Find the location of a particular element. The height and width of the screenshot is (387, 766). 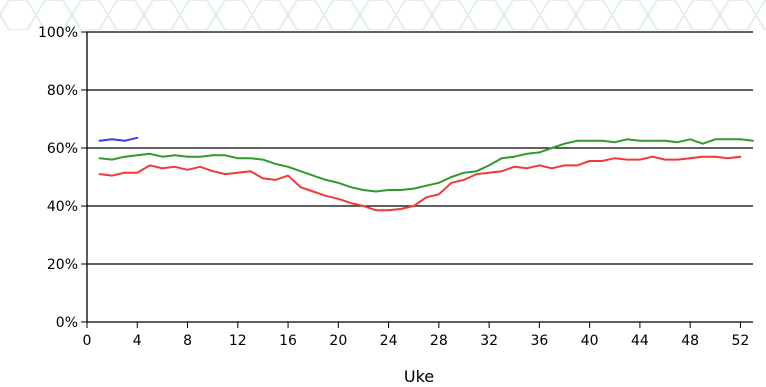

x-tick-label: 4 is located at coordinates (137, 341).